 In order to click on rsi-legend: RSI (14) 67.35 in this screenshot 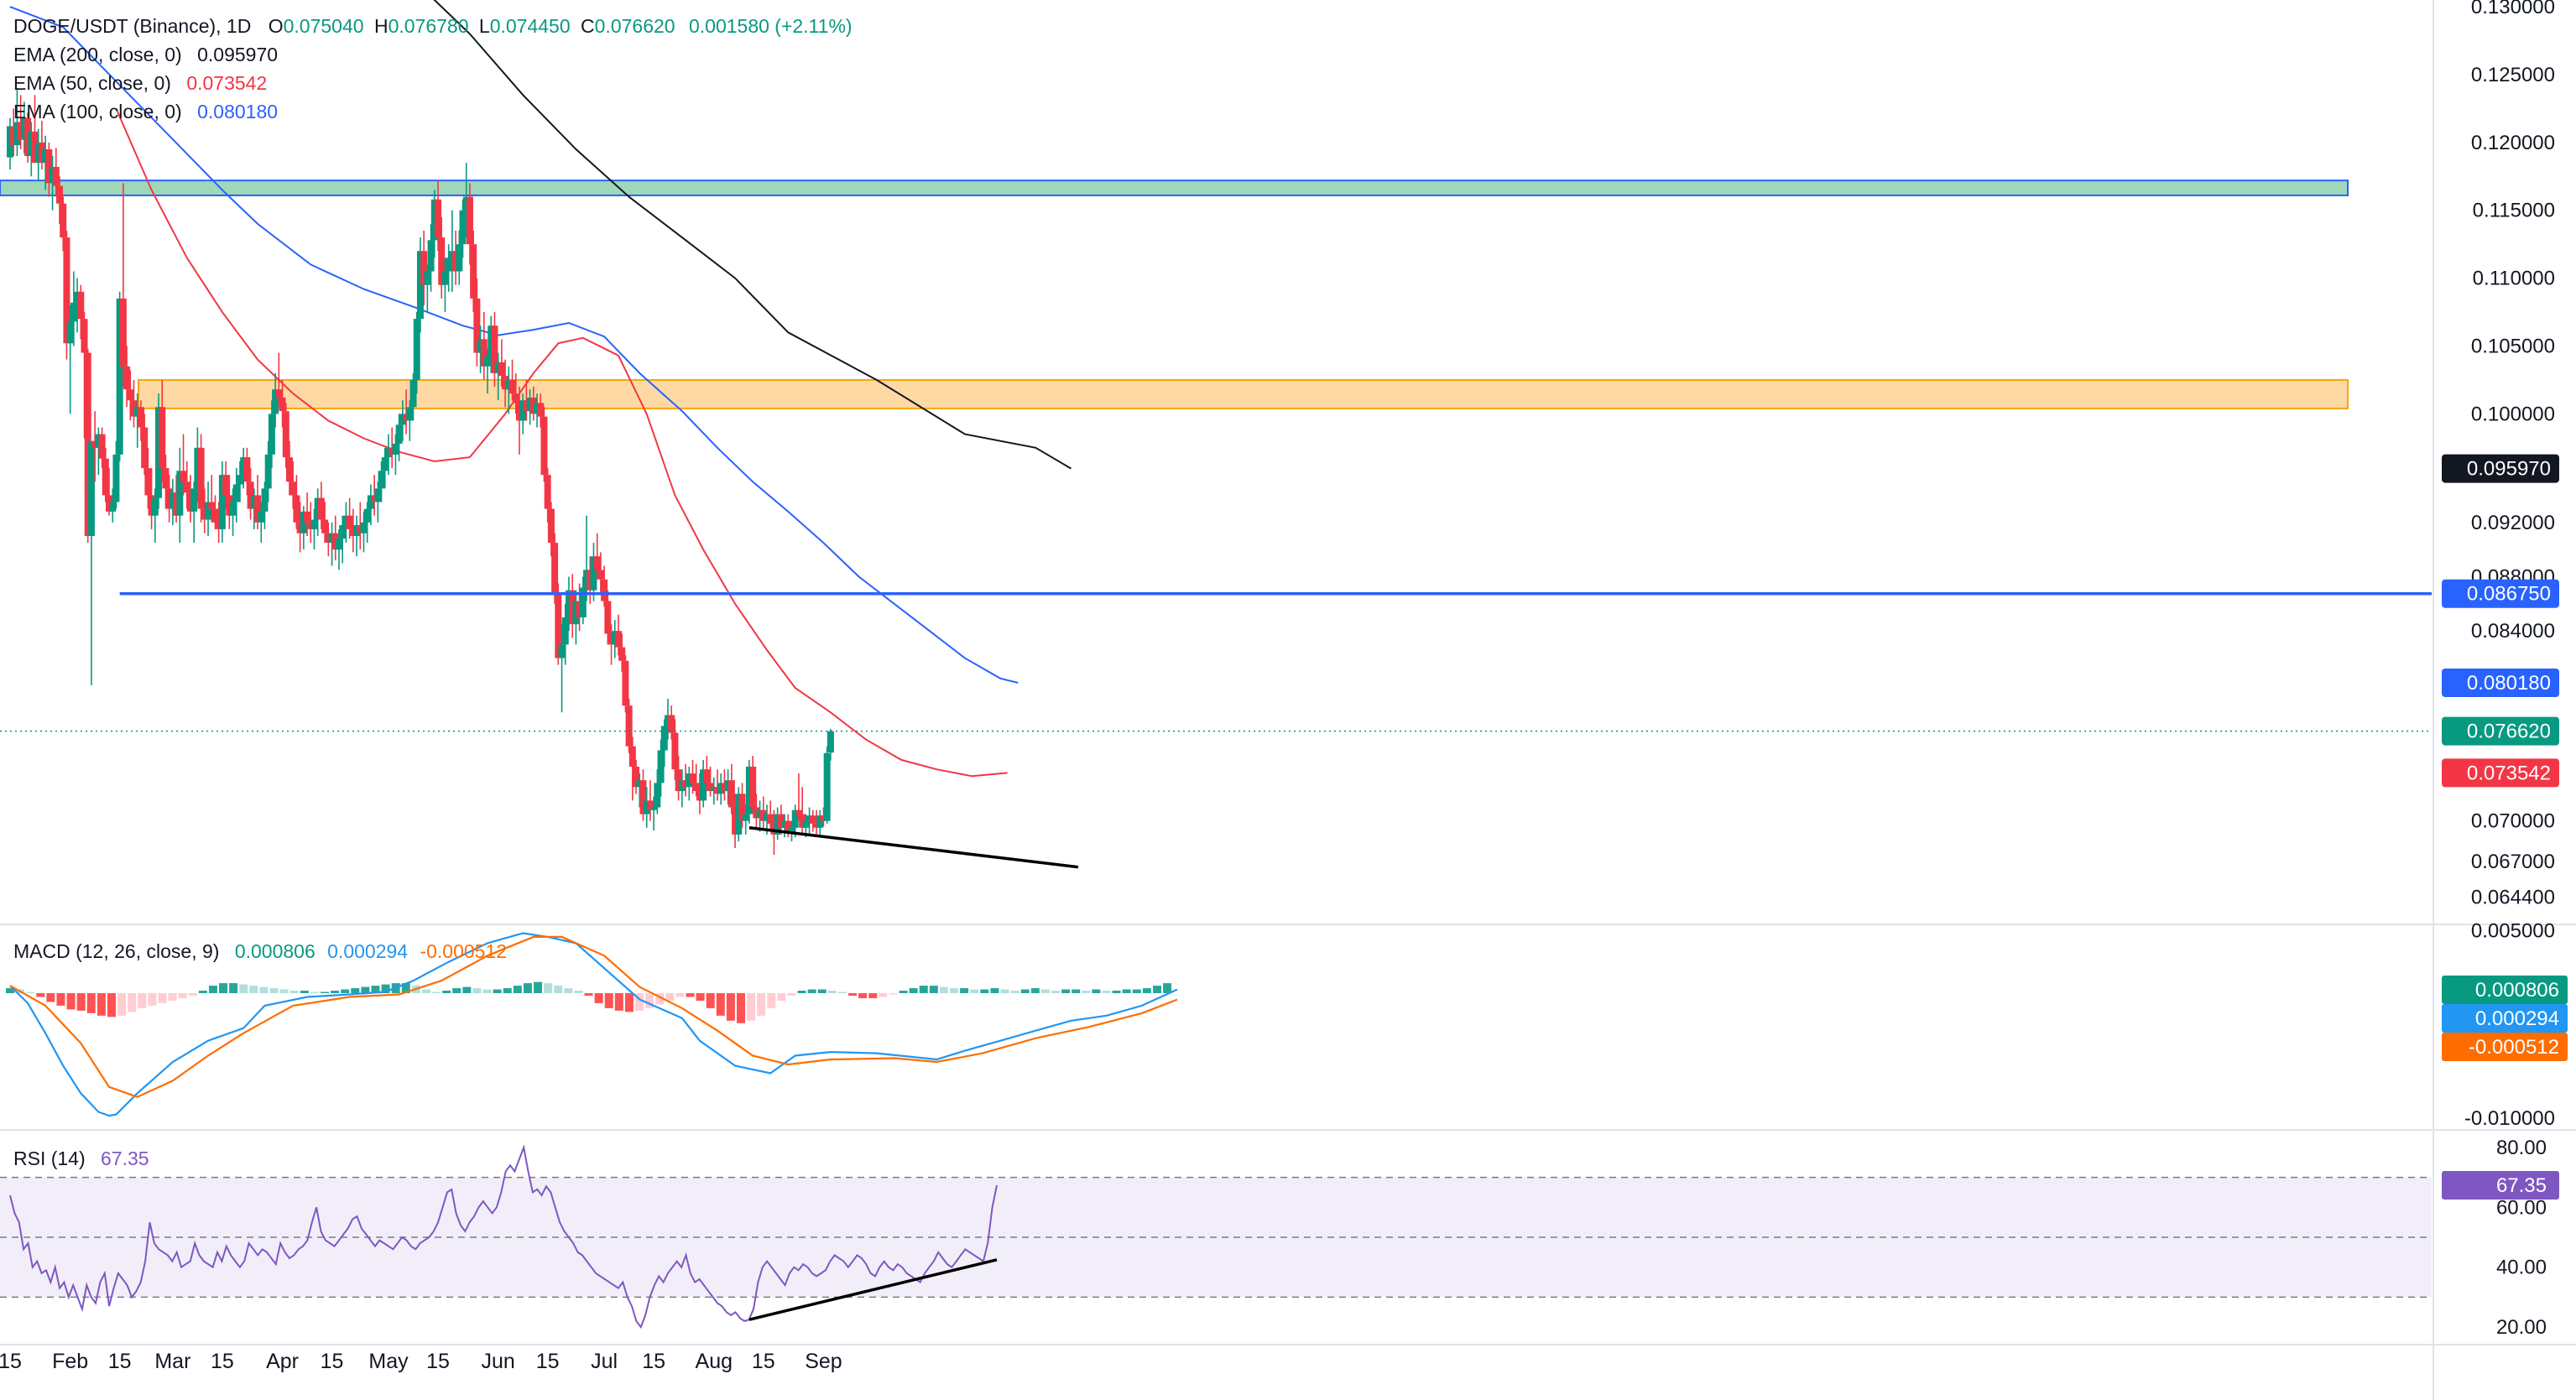, I will do `click(81, 1158)`.